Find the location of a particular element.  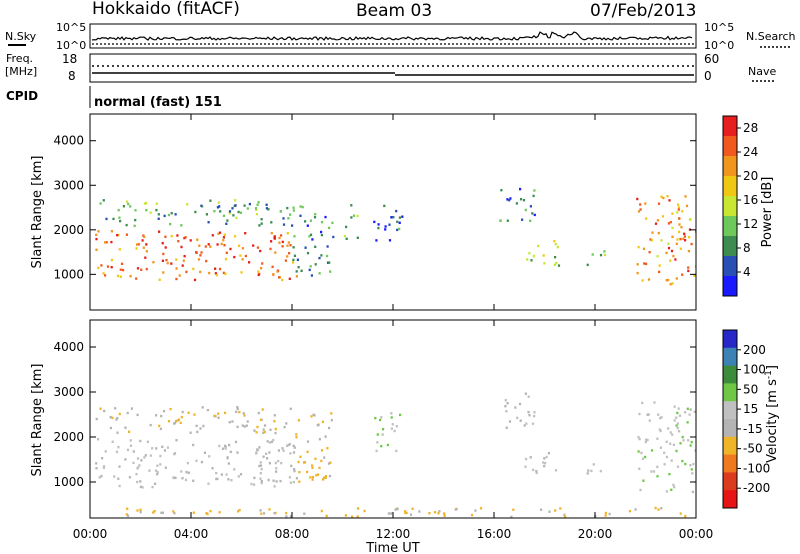

velocity-colorbar-label: Velocity [m s-1] is located at coordinates (772, 414).